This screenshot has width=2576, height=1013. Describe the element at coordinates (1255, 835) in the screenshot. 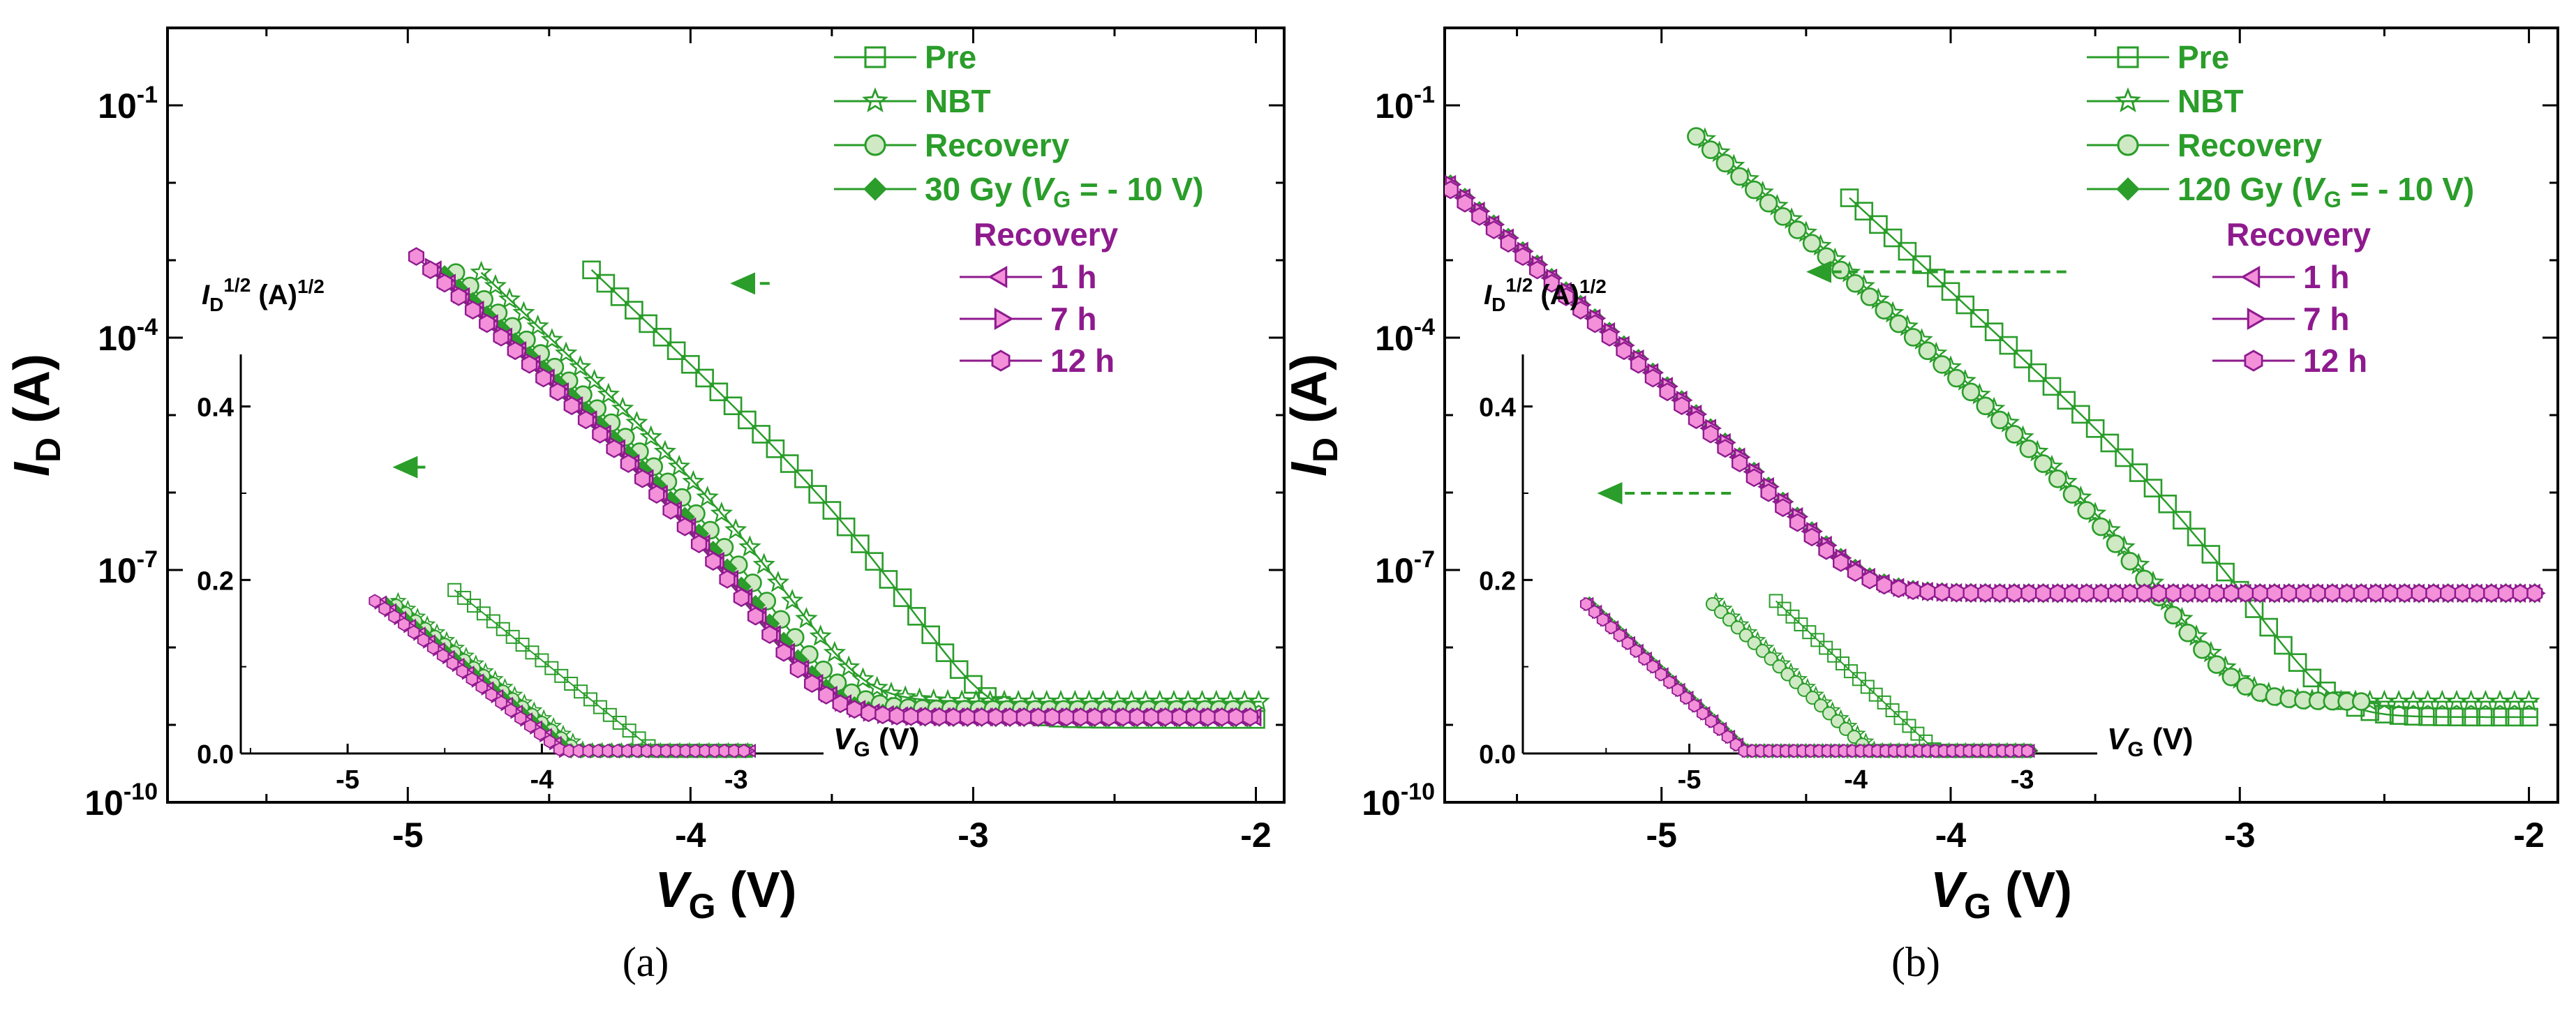

I see `x-tick-label: -2` at that location.